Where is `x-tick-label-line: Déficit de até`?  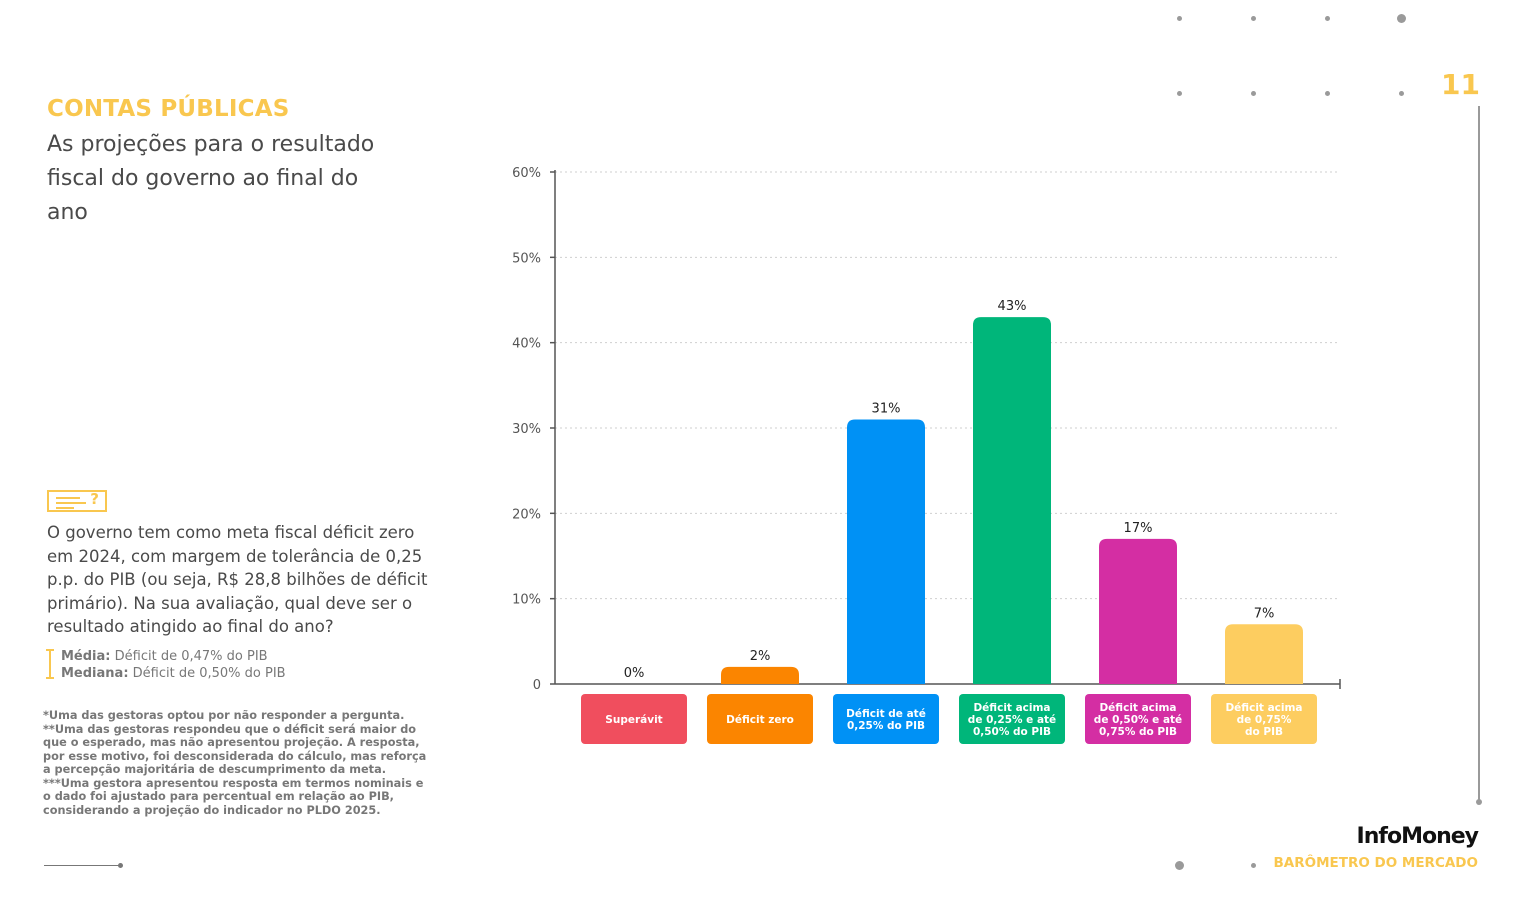 x-tick-label-line: Déficit de até is located at coordinates (886, 714).